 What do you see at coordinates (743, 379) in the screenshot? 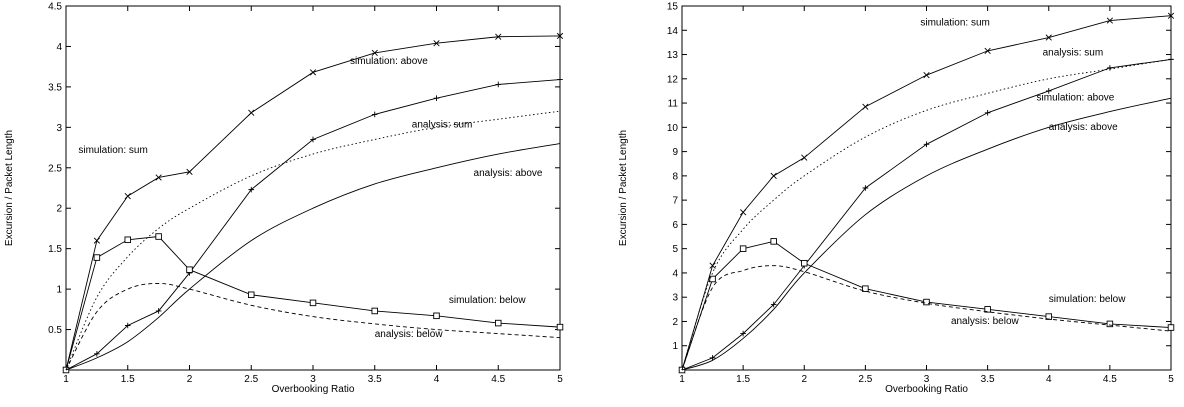
I see `x-tick-label: 1.5` at bounding box center [743, 379].